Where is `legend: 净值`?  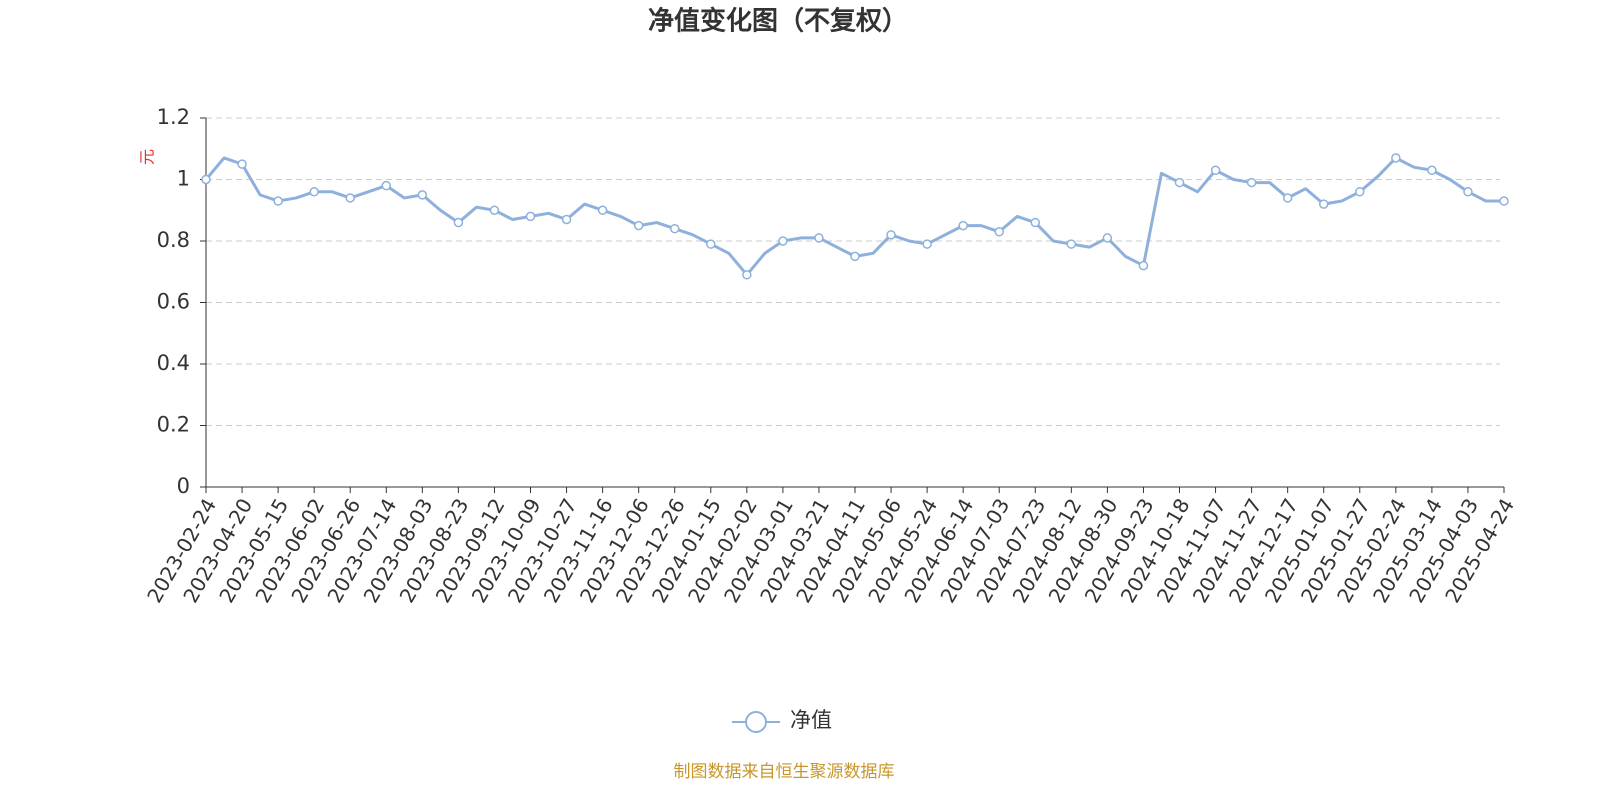 legend: 净值 is located at coordinates (782, 720).